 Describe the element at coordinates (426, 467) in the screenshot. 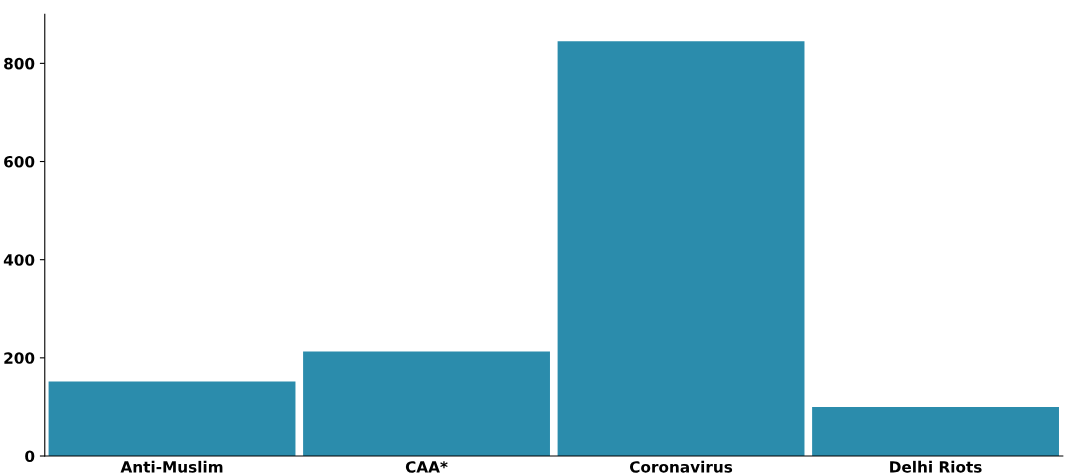

I see `x-tick-label: CAA*` at that location.